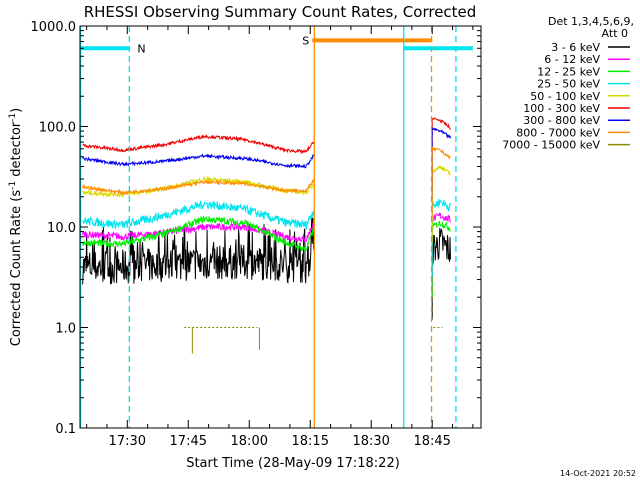  Describe the element at coordinates (16, 110) in the screenshot. I see `y-axis-label-end: )` at that location.